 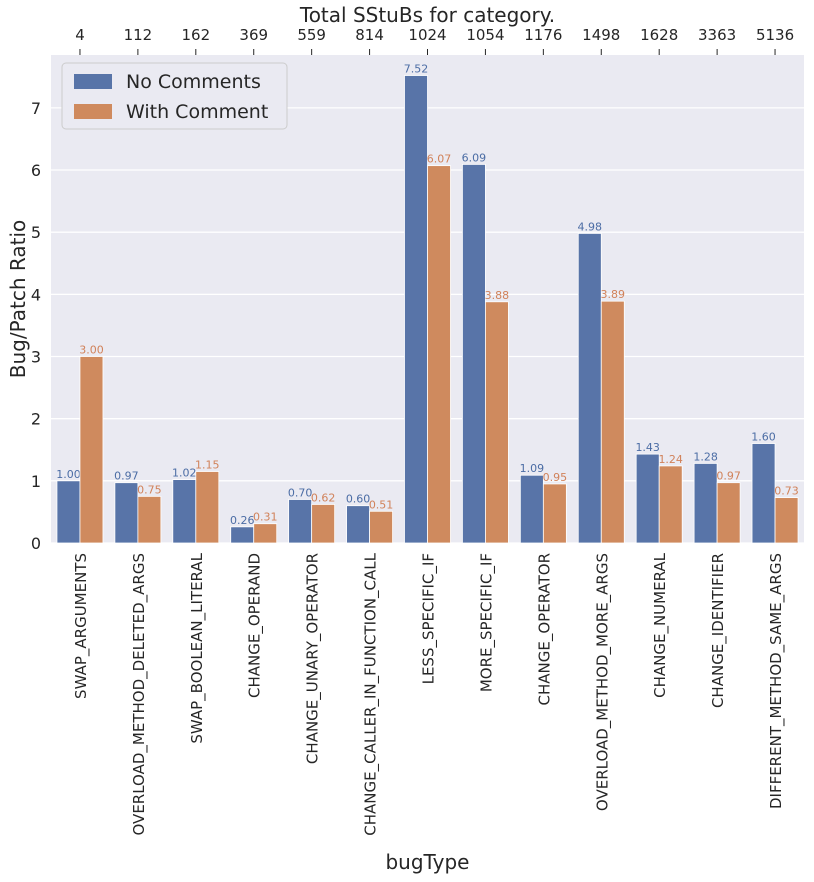 I want to click on top-tick-label: 1054, so click(x=485, y=35).